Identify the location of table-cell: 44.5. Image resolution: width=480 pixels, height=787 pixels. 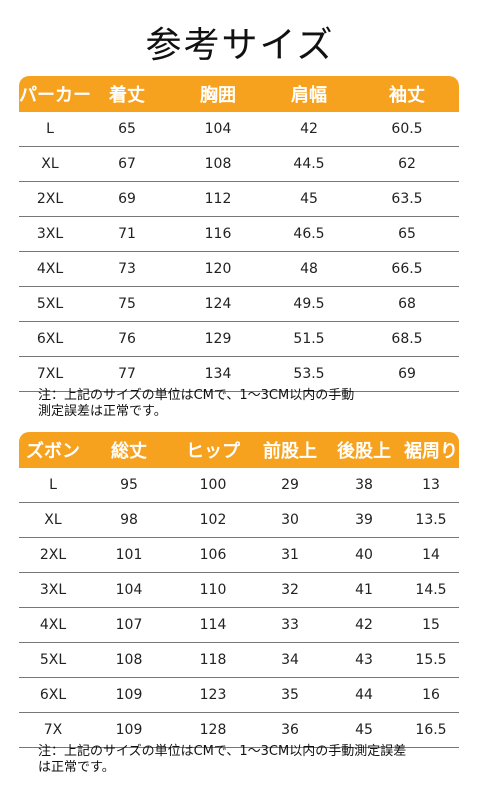
(309, 164).